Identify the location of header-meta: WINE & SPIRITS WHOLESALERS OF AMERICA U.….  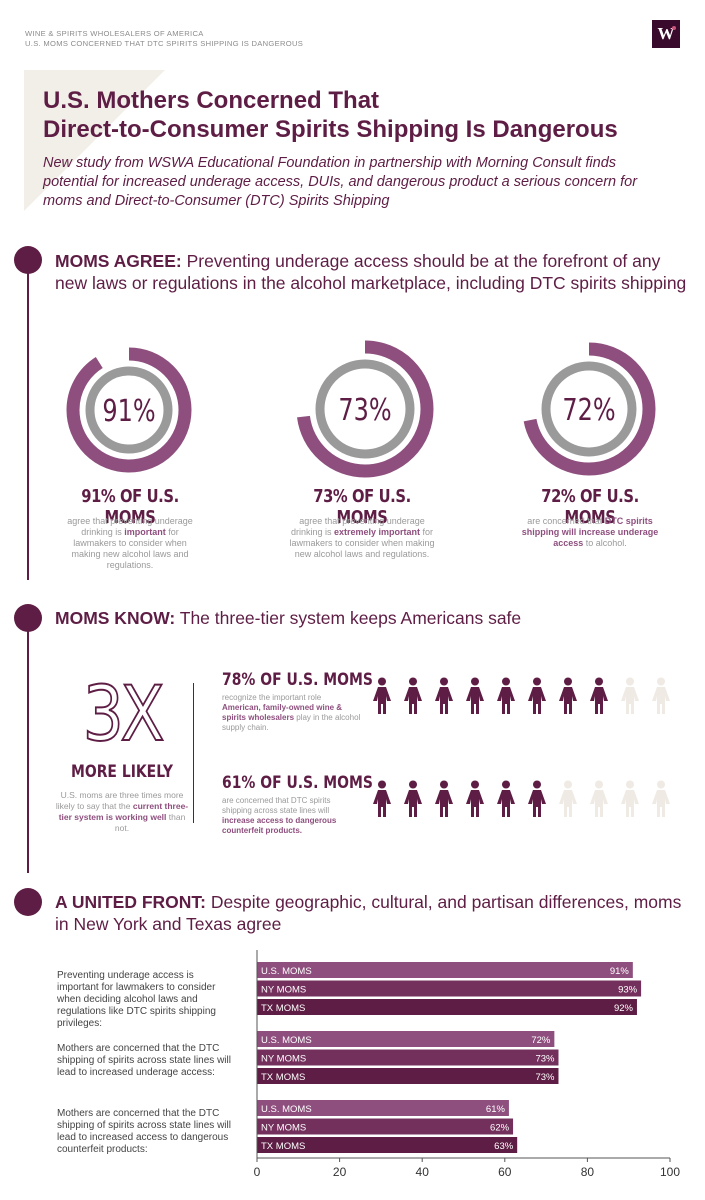
(164, 39).